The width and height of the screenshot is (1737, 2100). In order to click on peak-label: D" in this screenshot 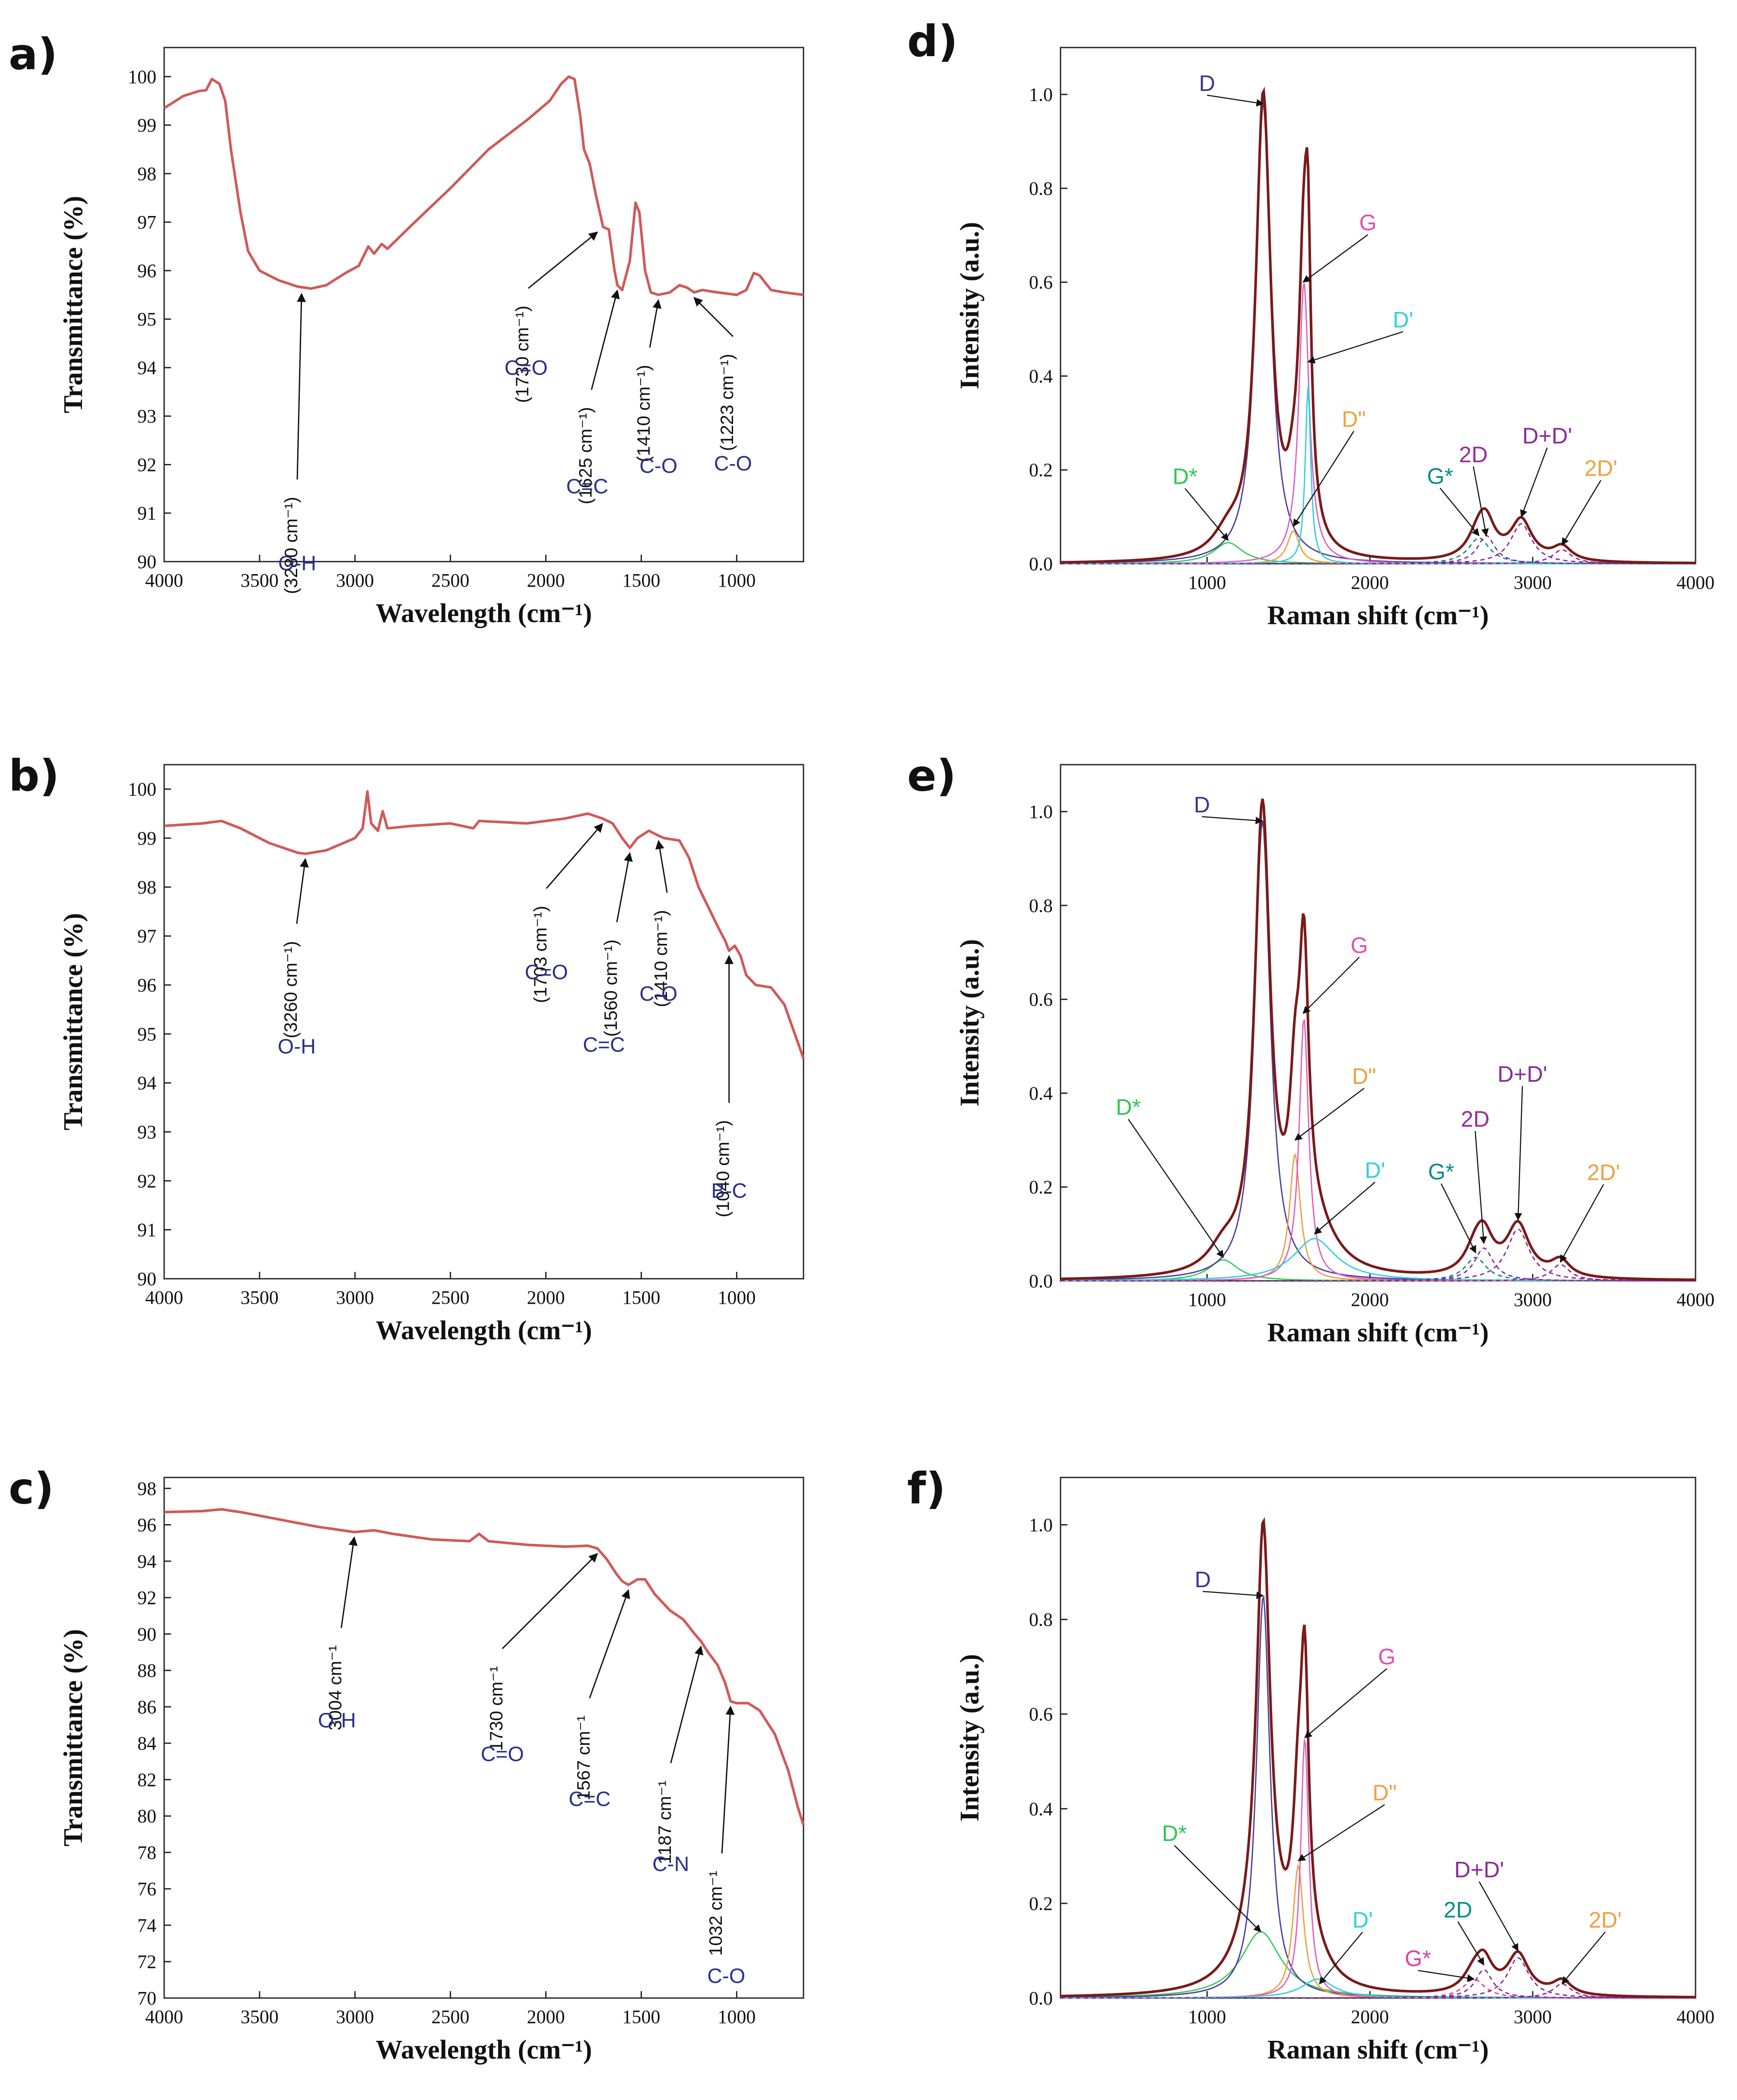, I will do `click(1364, 1076)`.